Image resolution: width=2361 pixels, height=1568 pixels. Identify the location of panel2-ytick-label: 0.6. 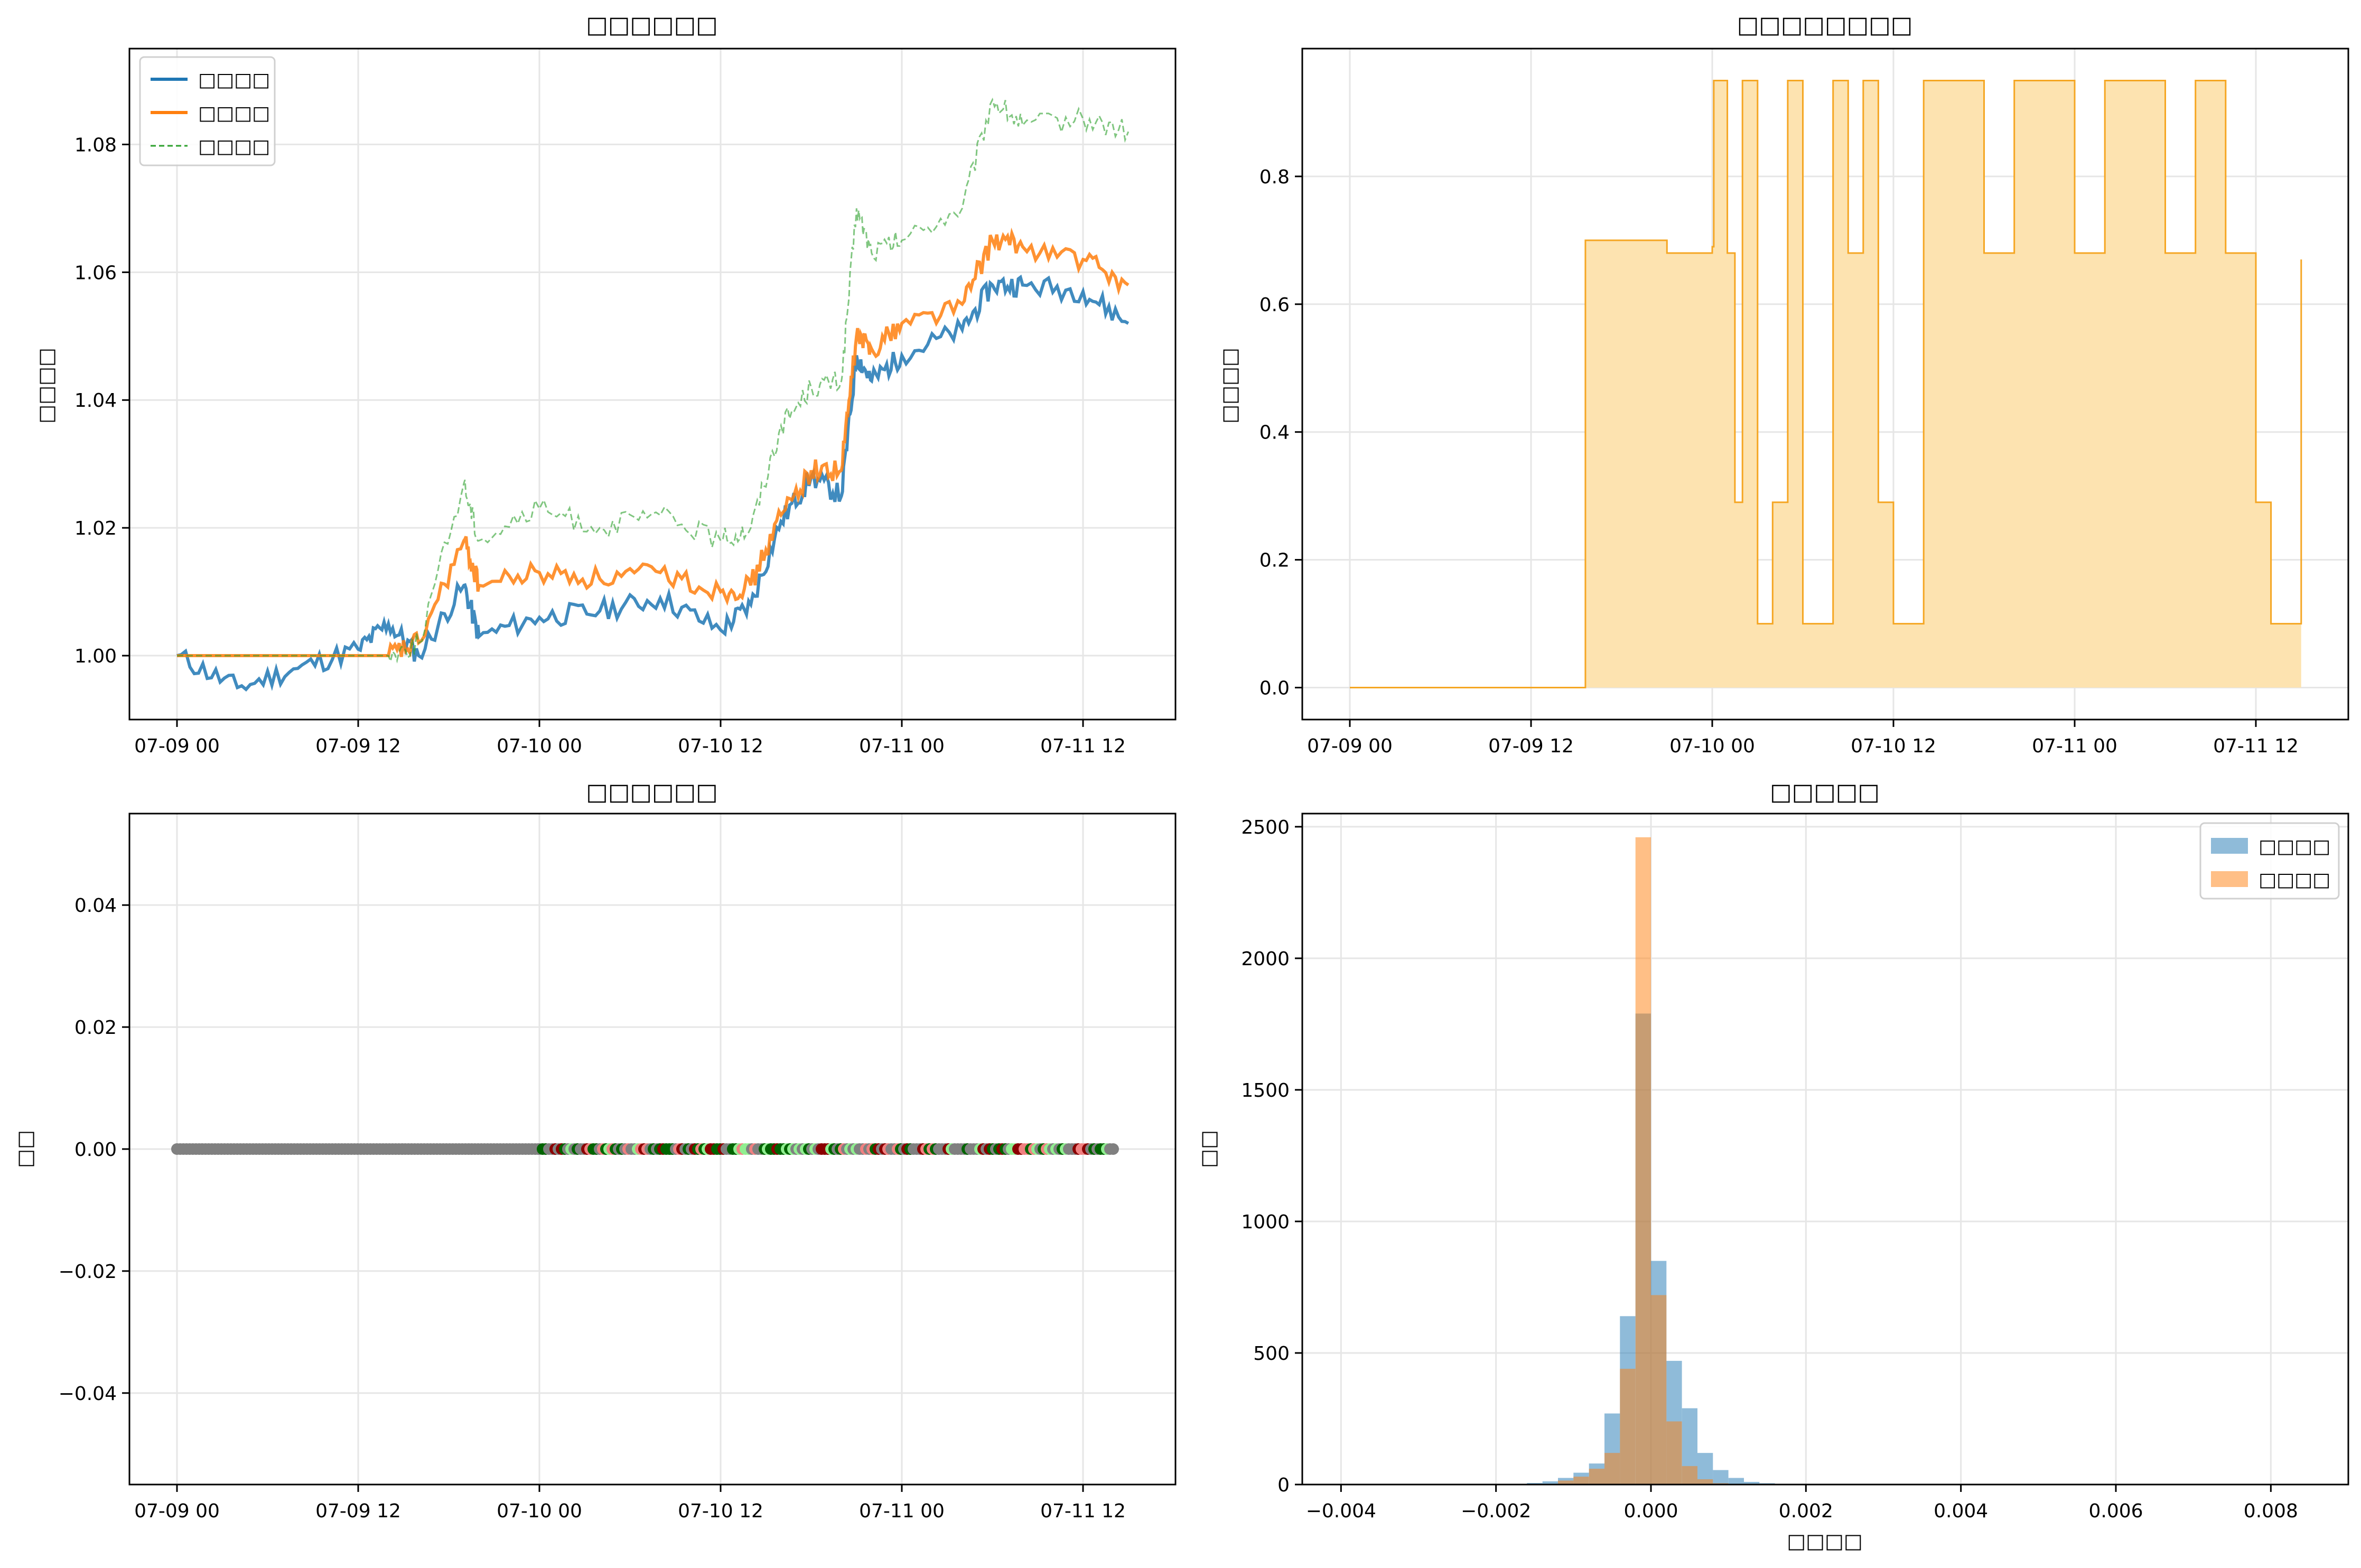
(1274, 305).